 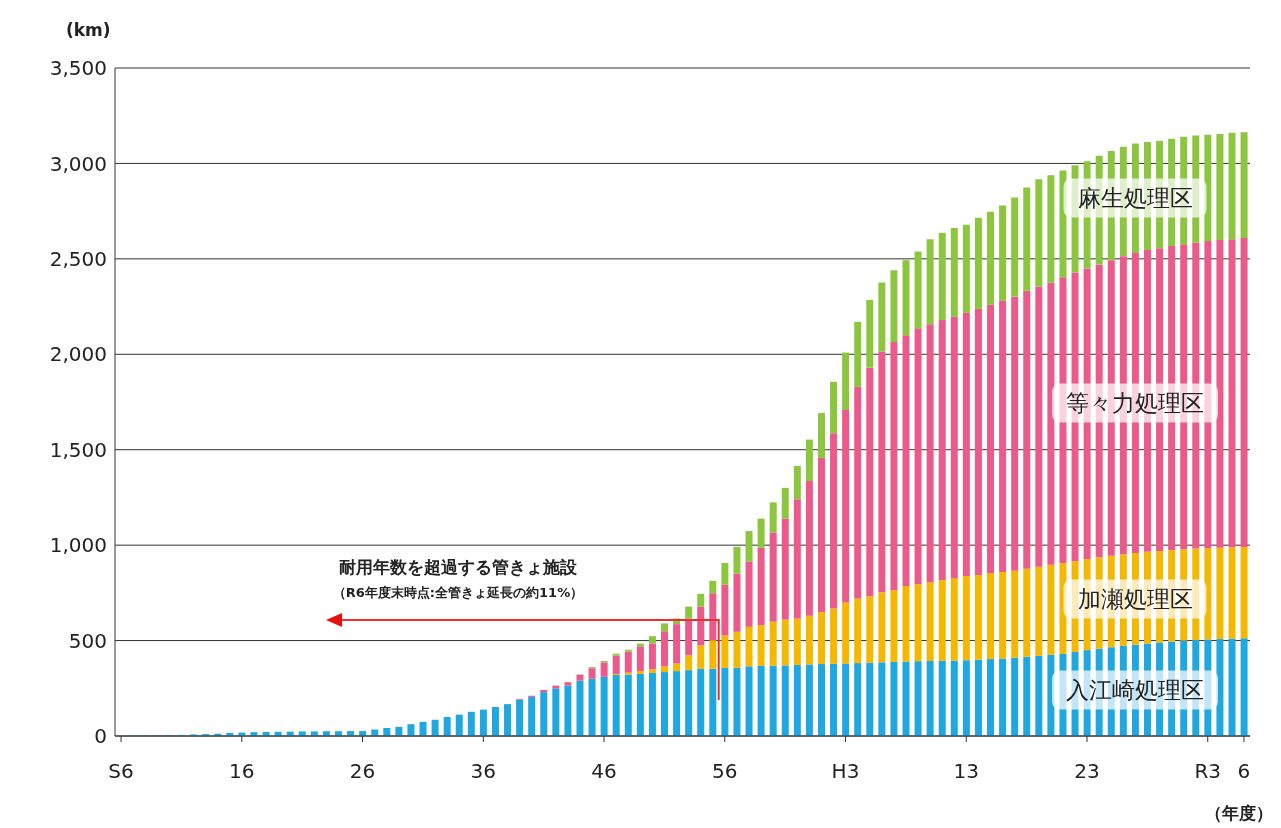 I want to click on y-tick-label: 1,500, so click(x=78, y=449).